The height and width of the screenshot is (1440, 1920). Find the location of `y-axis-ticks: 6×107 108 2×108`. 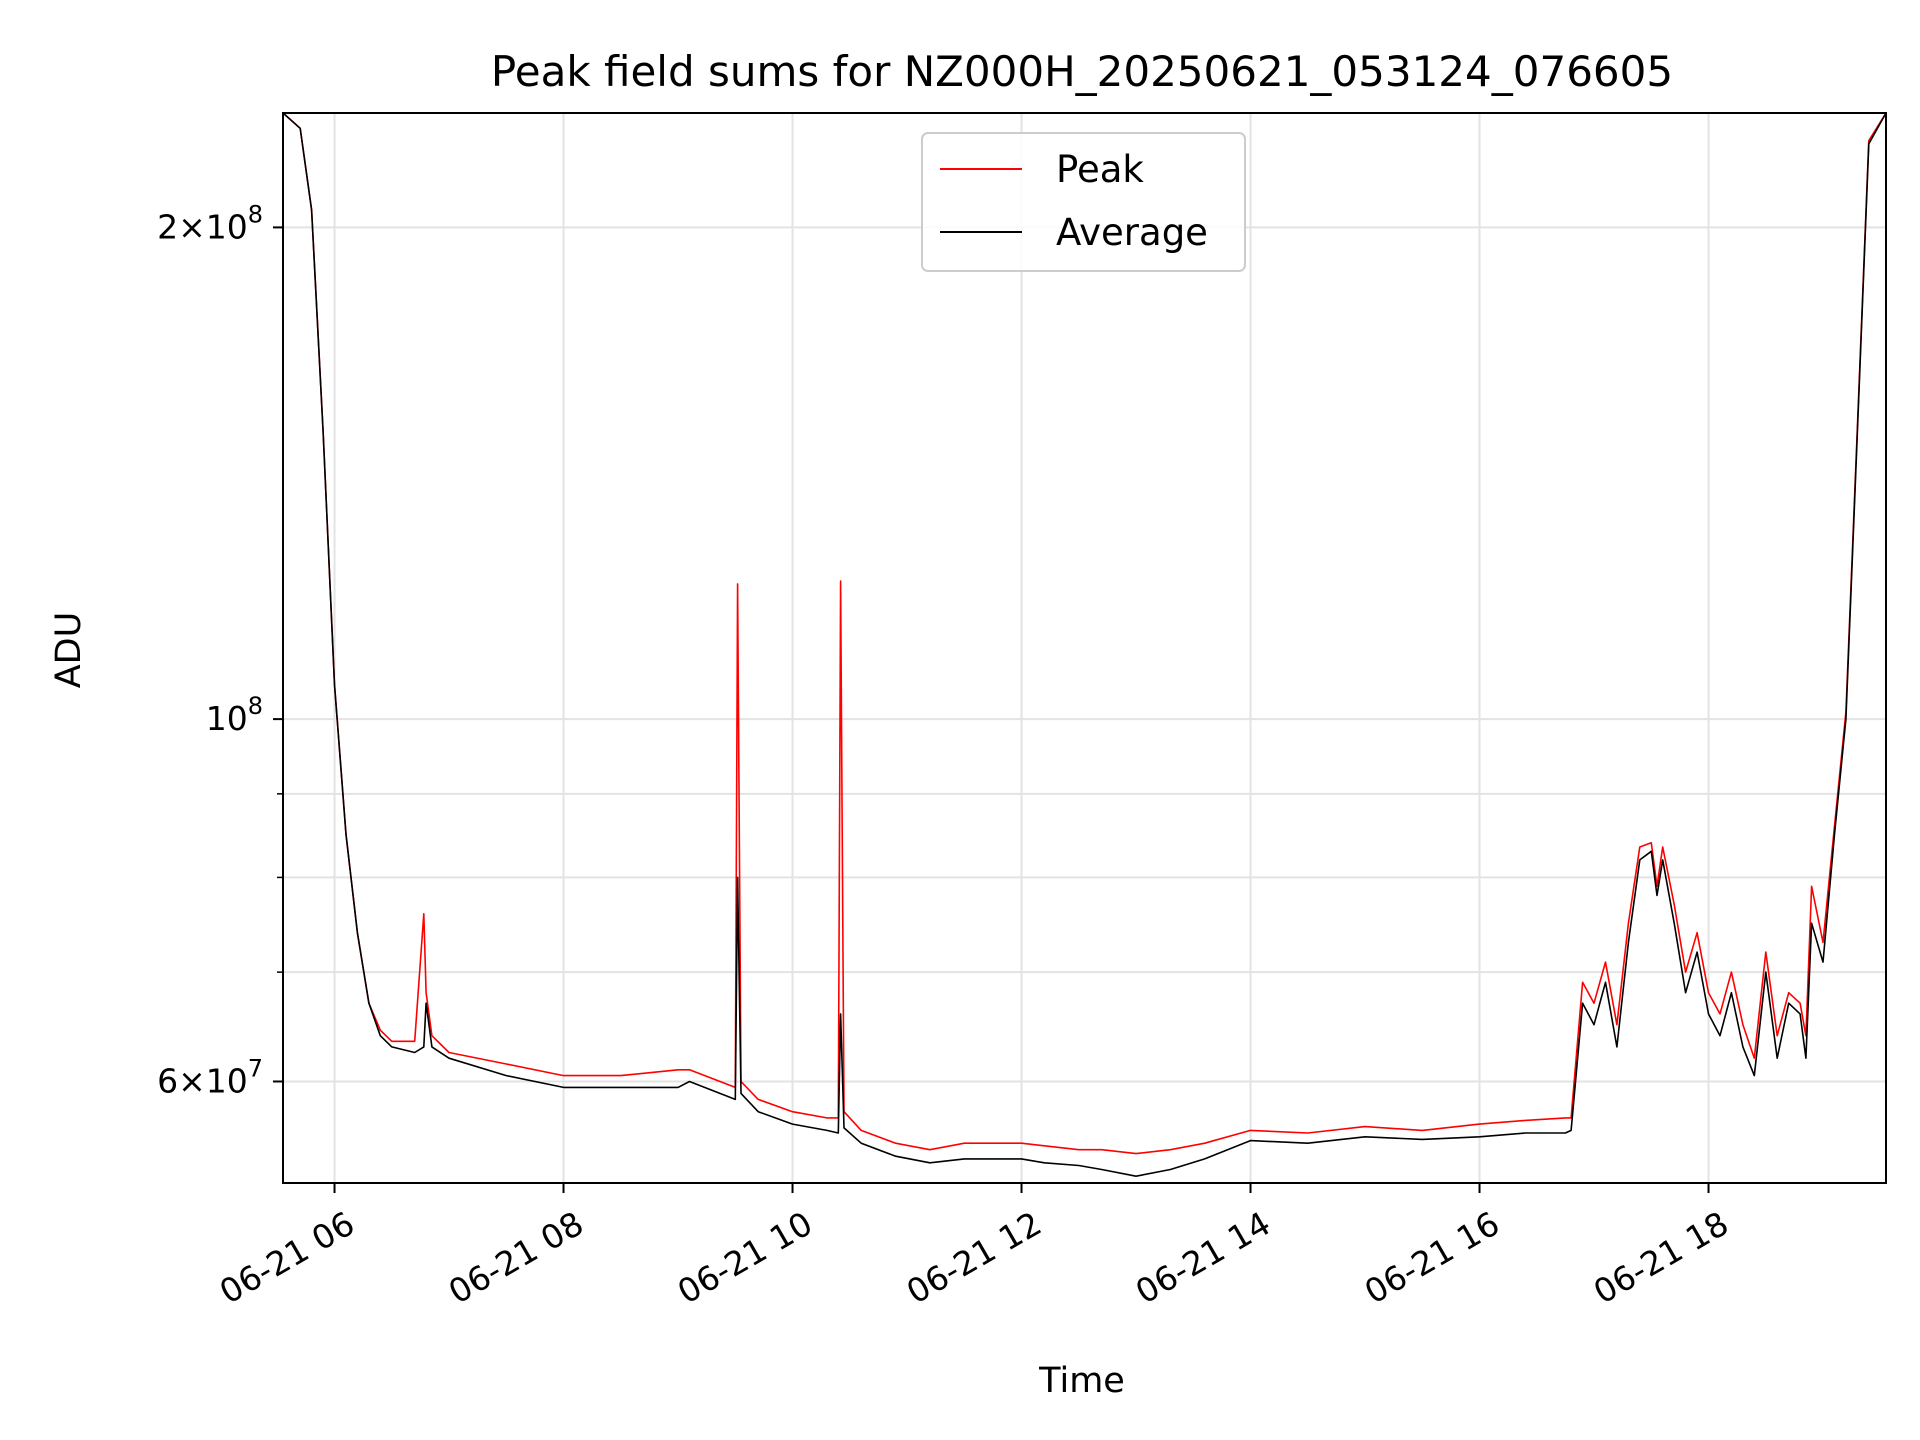

y-axis-ticks: 6×107 108 2×108 is located at coordinates (220, 650).